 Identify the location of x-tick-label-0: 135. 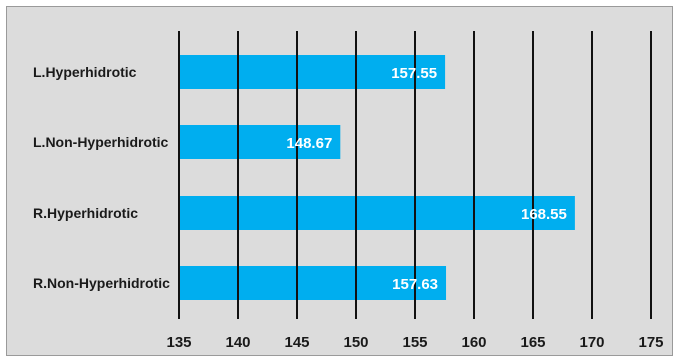
(178, 342).